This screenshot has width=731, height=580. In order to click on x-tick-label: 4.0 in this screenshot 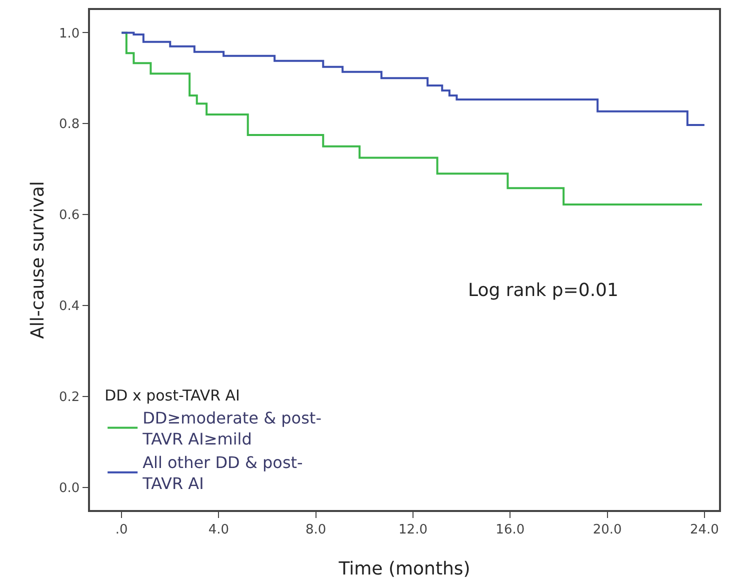, I will do `click(219, 530)`.